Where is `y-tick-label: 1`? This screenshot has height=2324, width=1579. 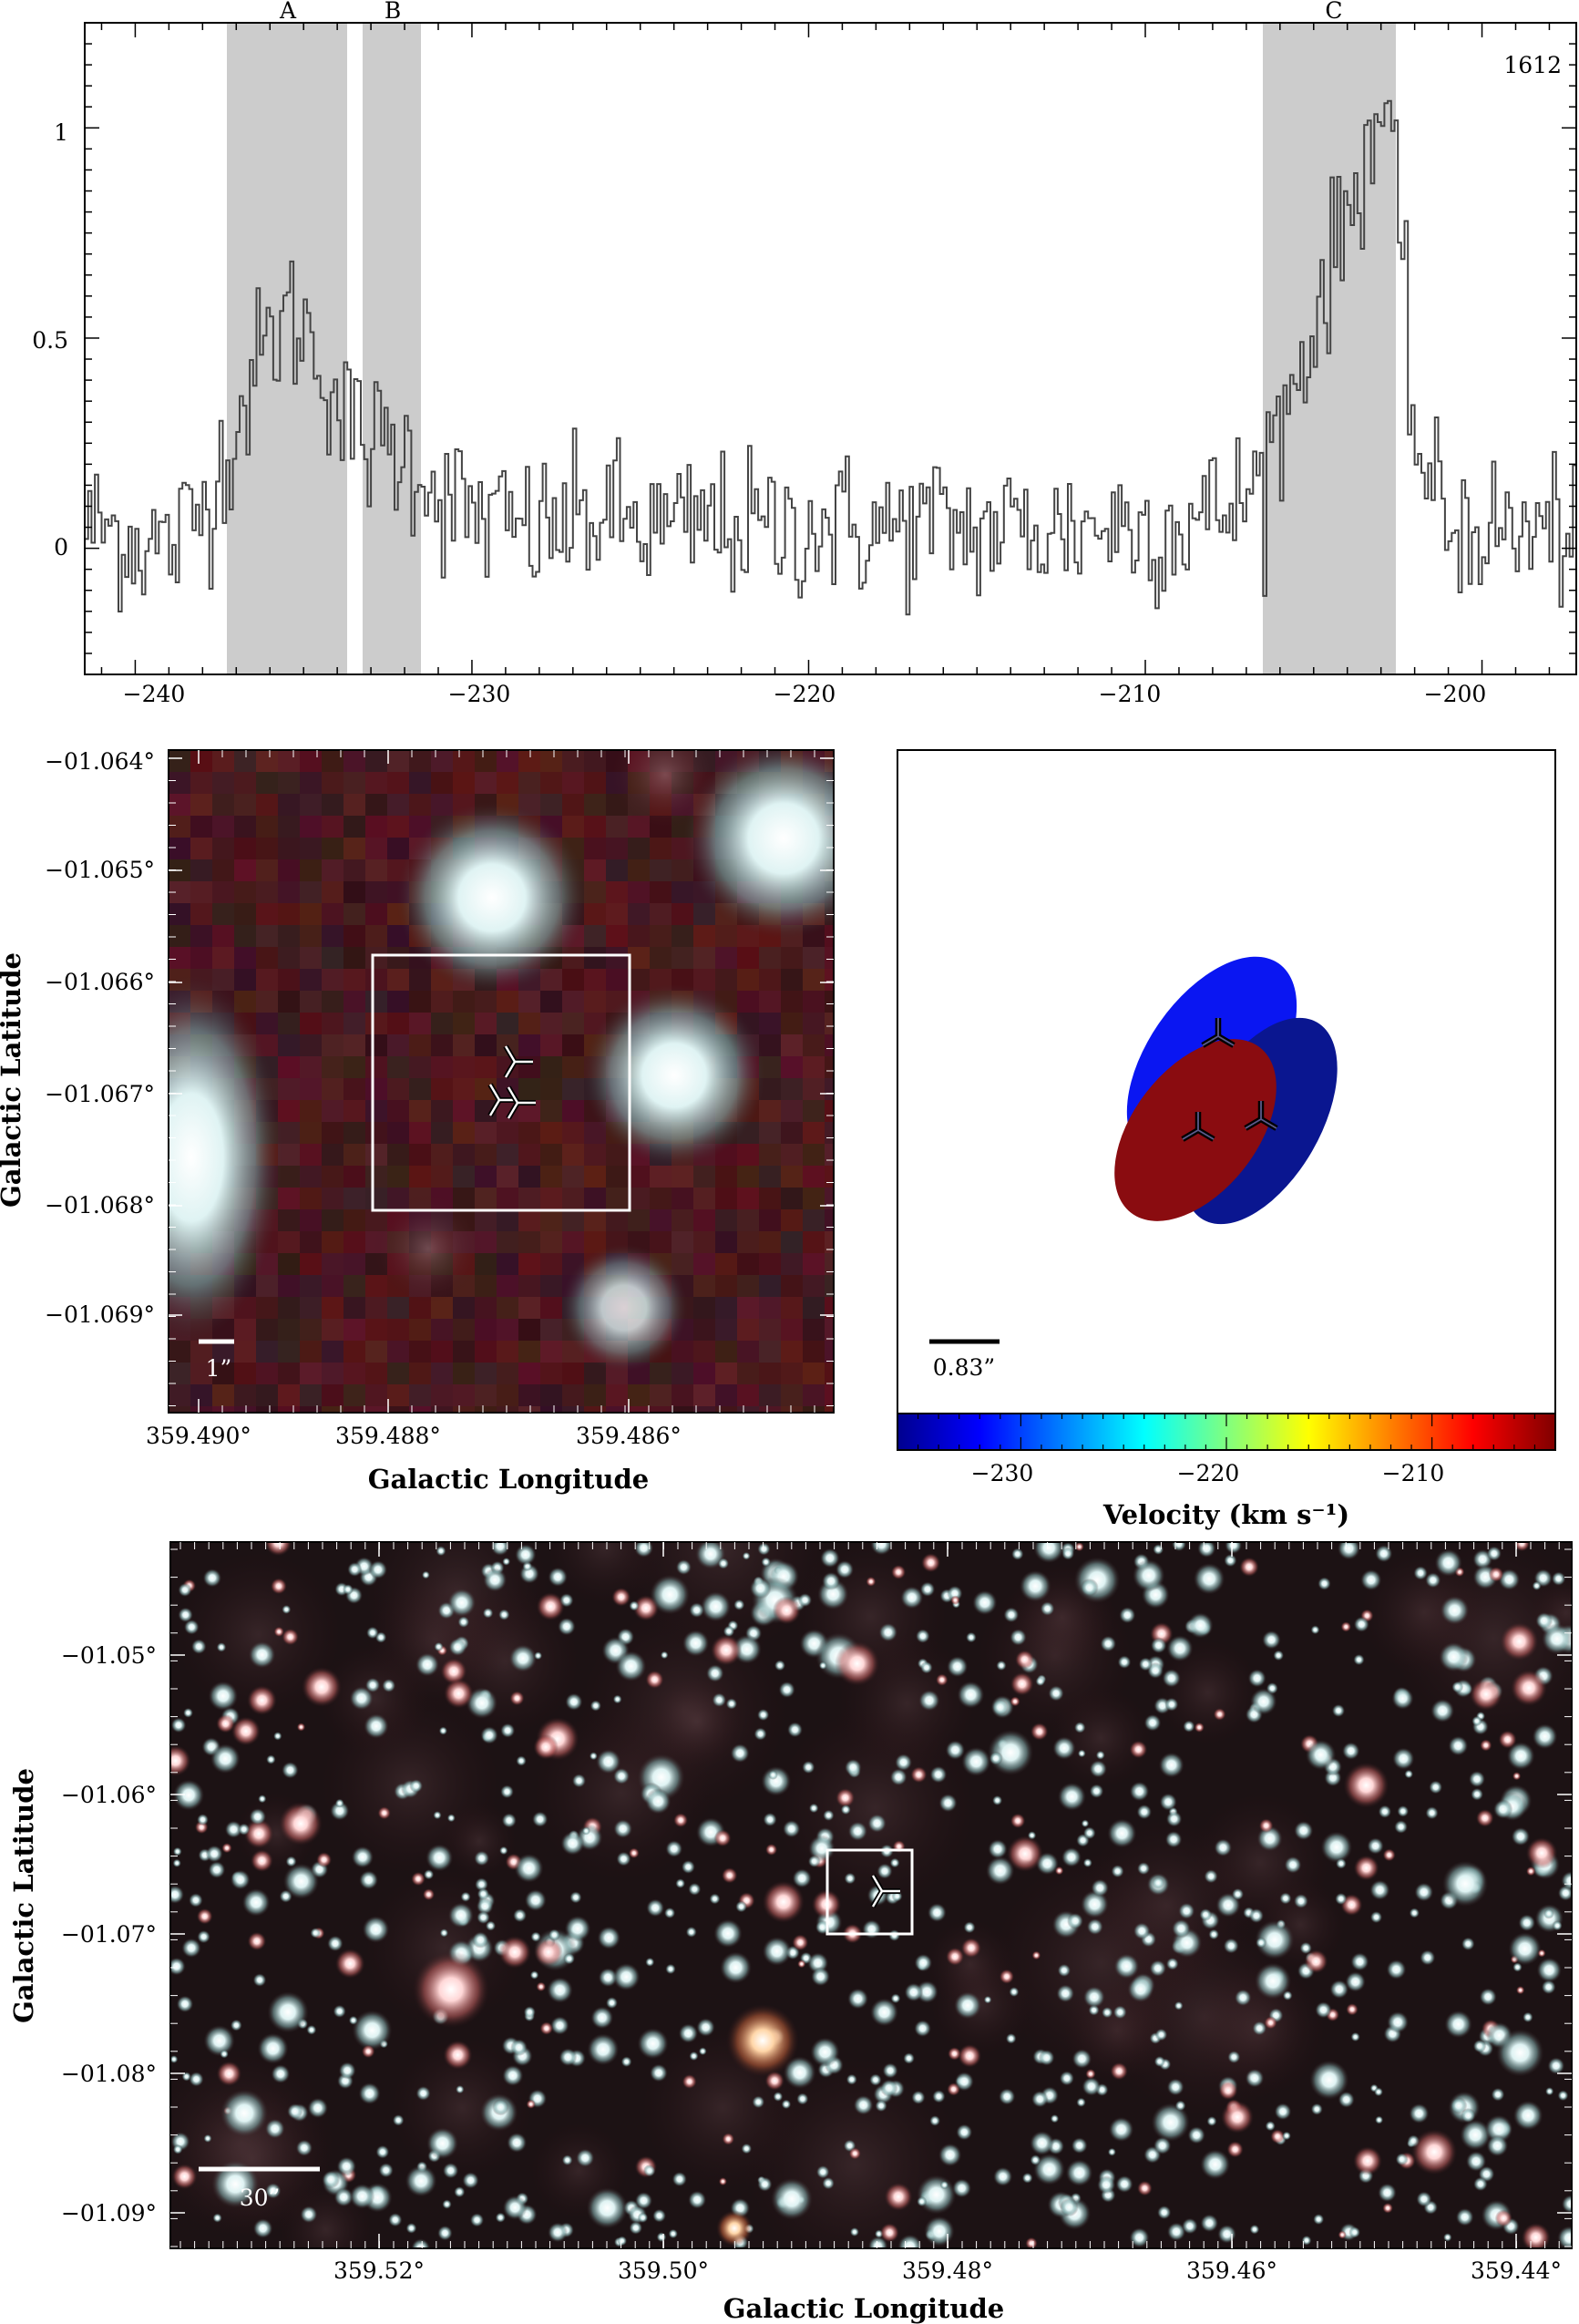
y-tick-label: 1 is located at coordinates (61, 132).